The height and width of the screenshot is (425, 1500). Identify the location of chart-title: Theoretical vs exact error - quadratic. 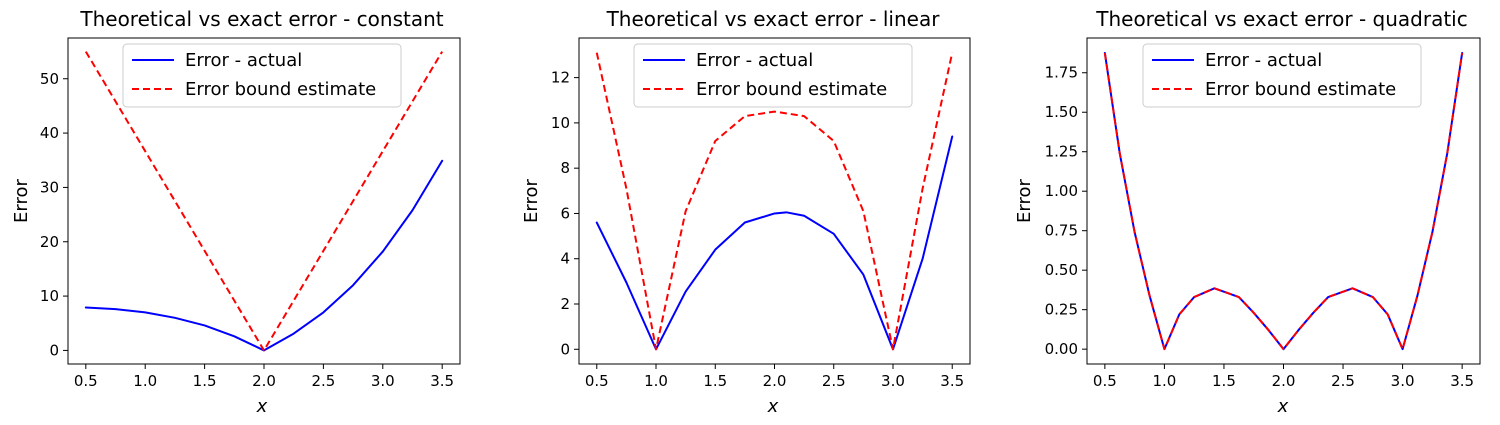
(1281, 19).